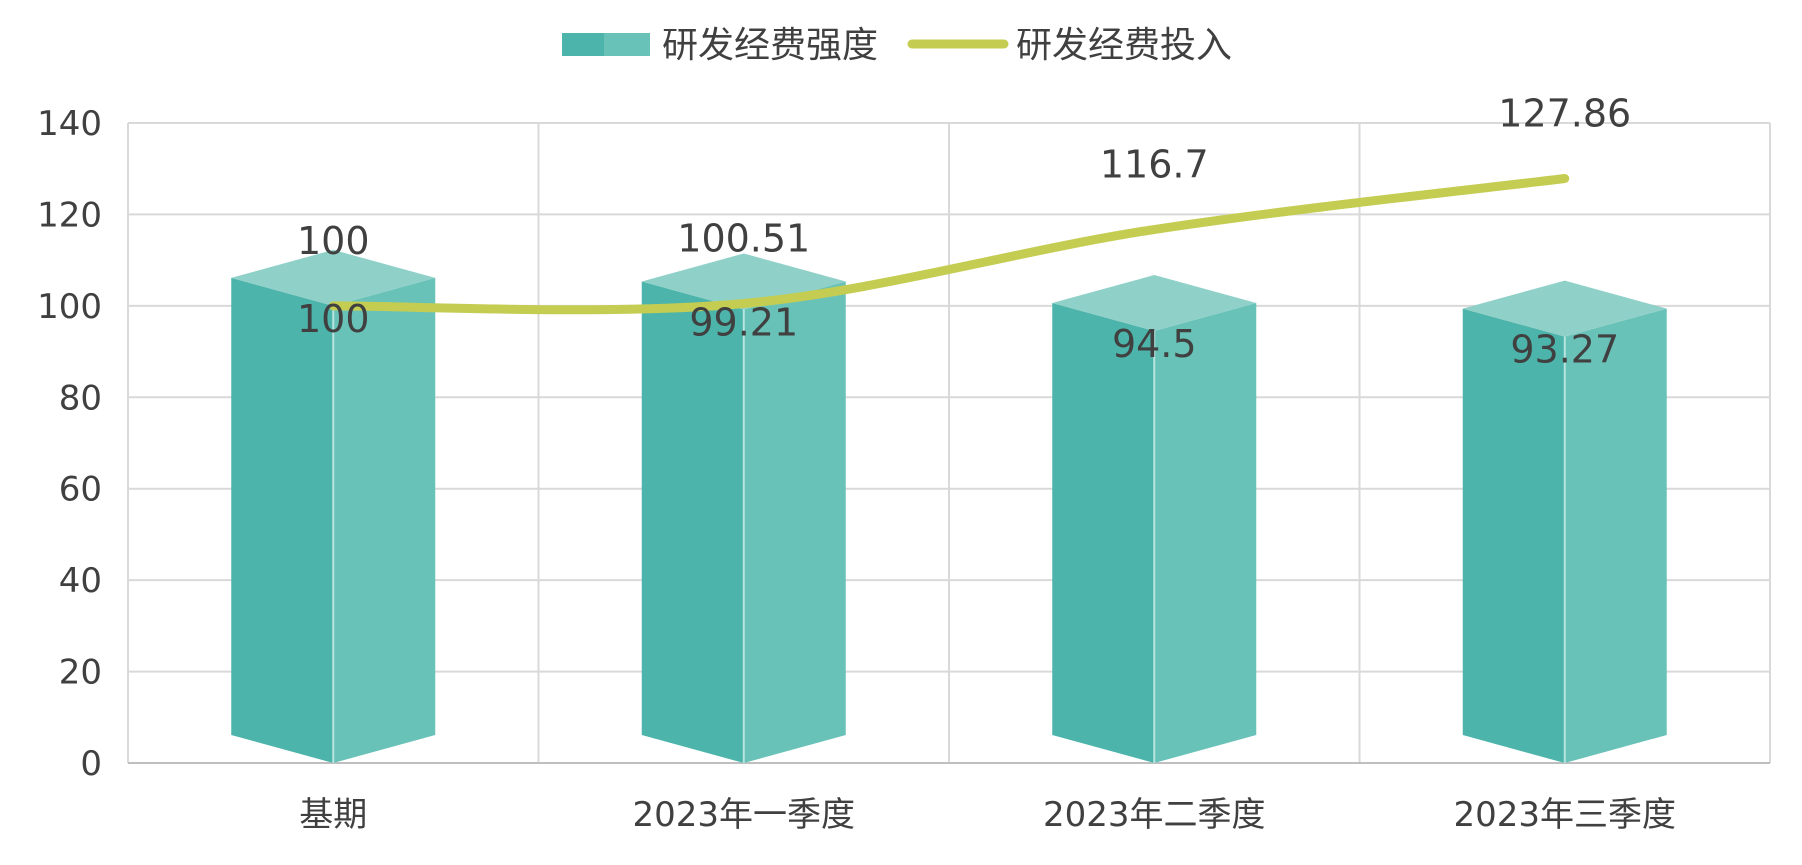 This screenshot has height=865, width=1802. What do you see at coordinates (627, 44) in the screenshot?
I see `legend-bar-swatch-side` at bounding box center [627, 44].